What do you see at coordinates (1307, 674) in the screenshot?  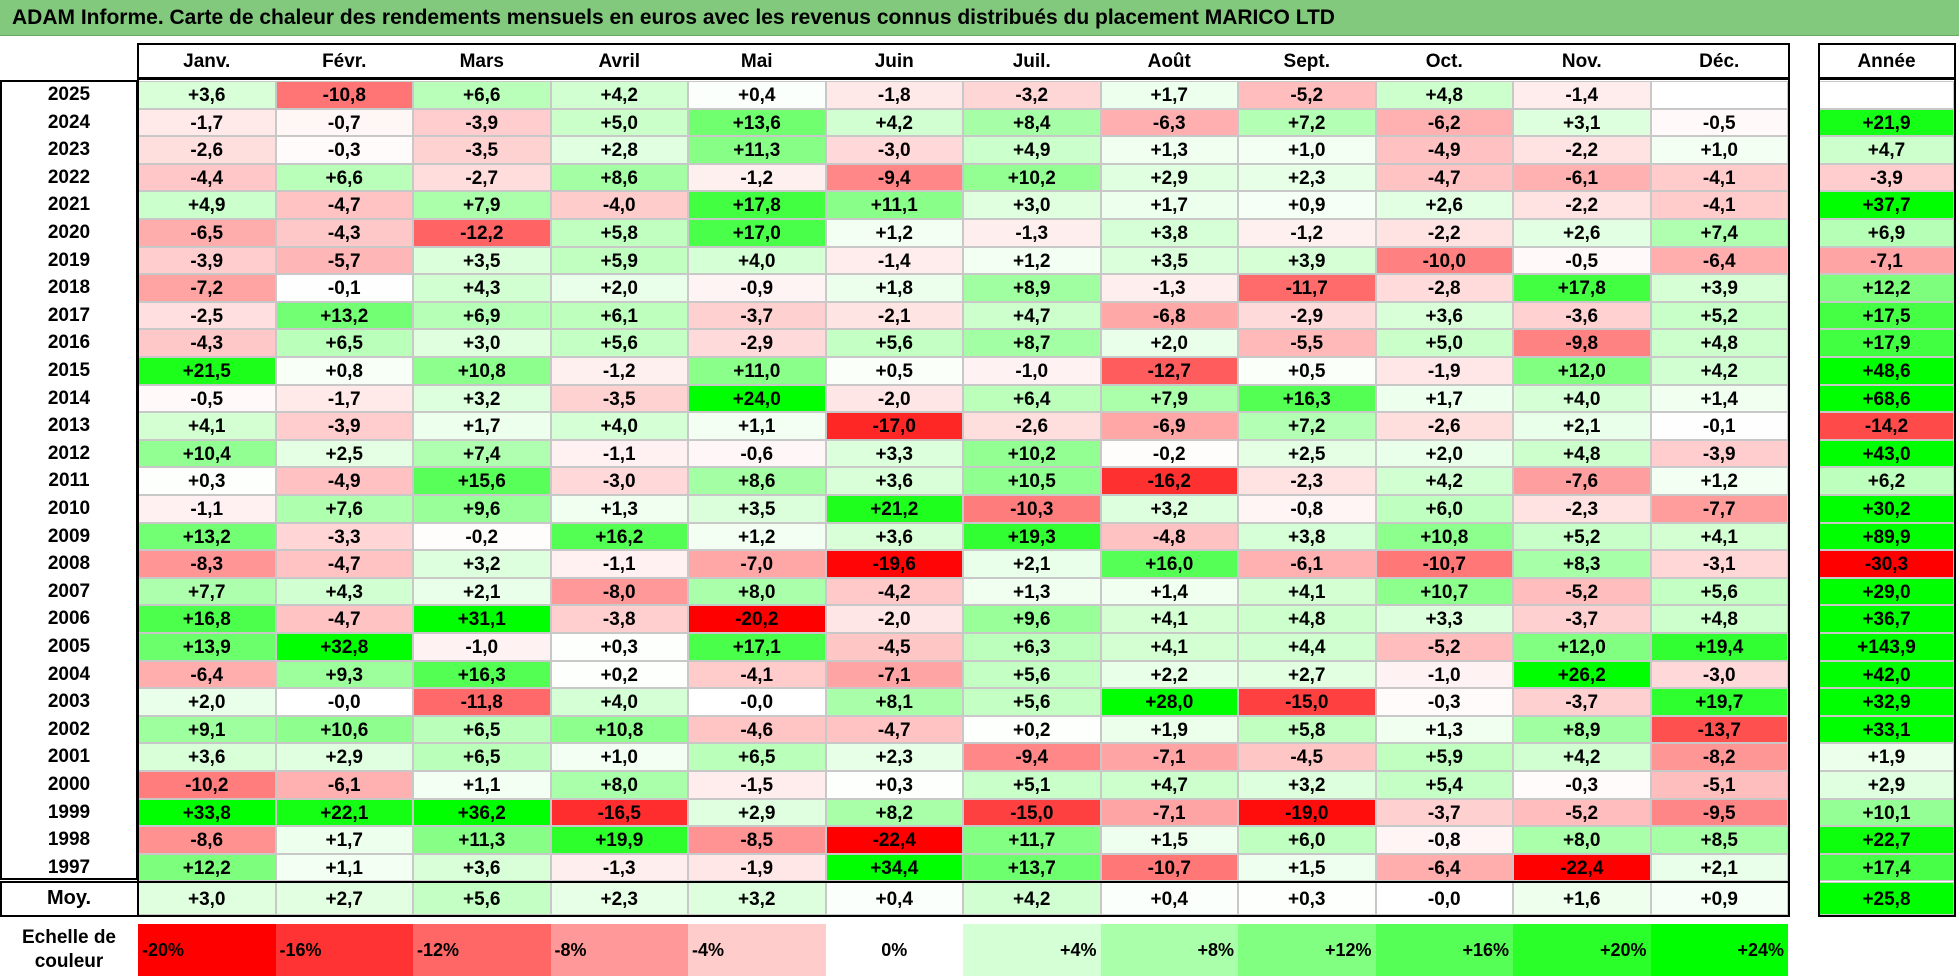 I see `heatmap-cell: +2,7` at bounding box center [1307, 674].